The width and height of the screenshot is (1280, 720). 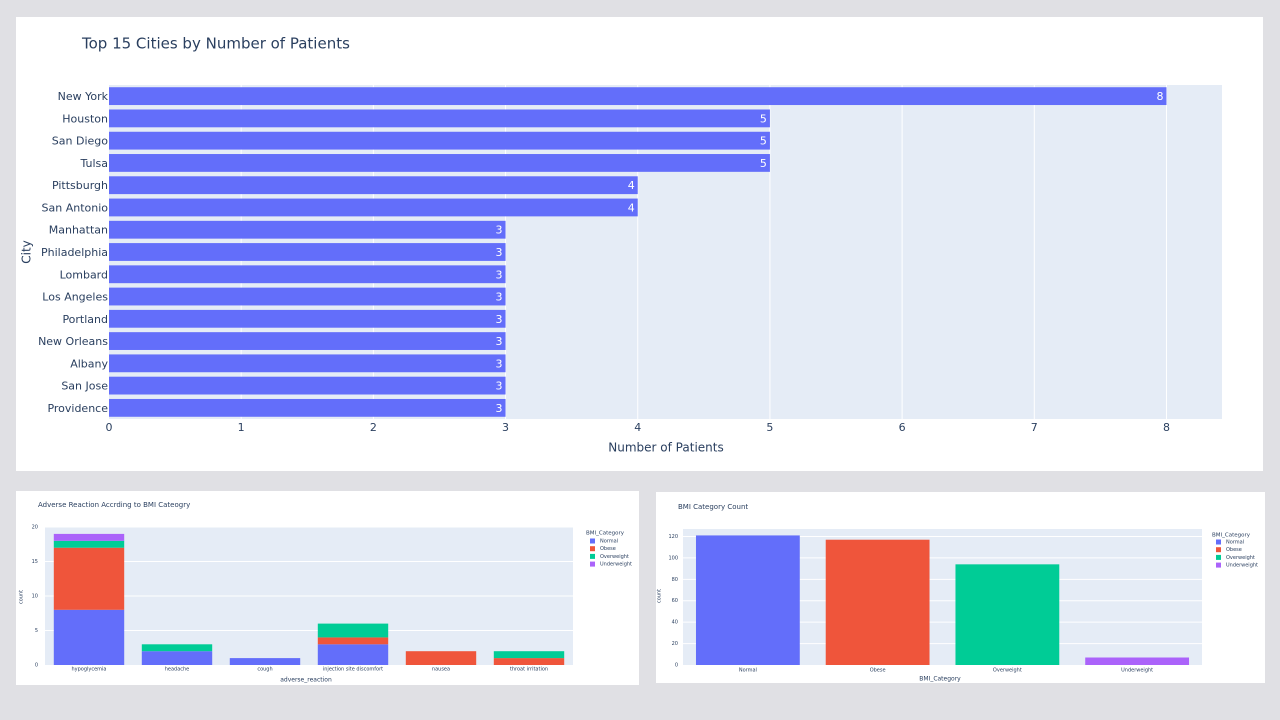 What do you see at coordinates (73, 341) in the screenshot?
I see `y-tick-label: New Orleans` at bounding box center [73, 341].